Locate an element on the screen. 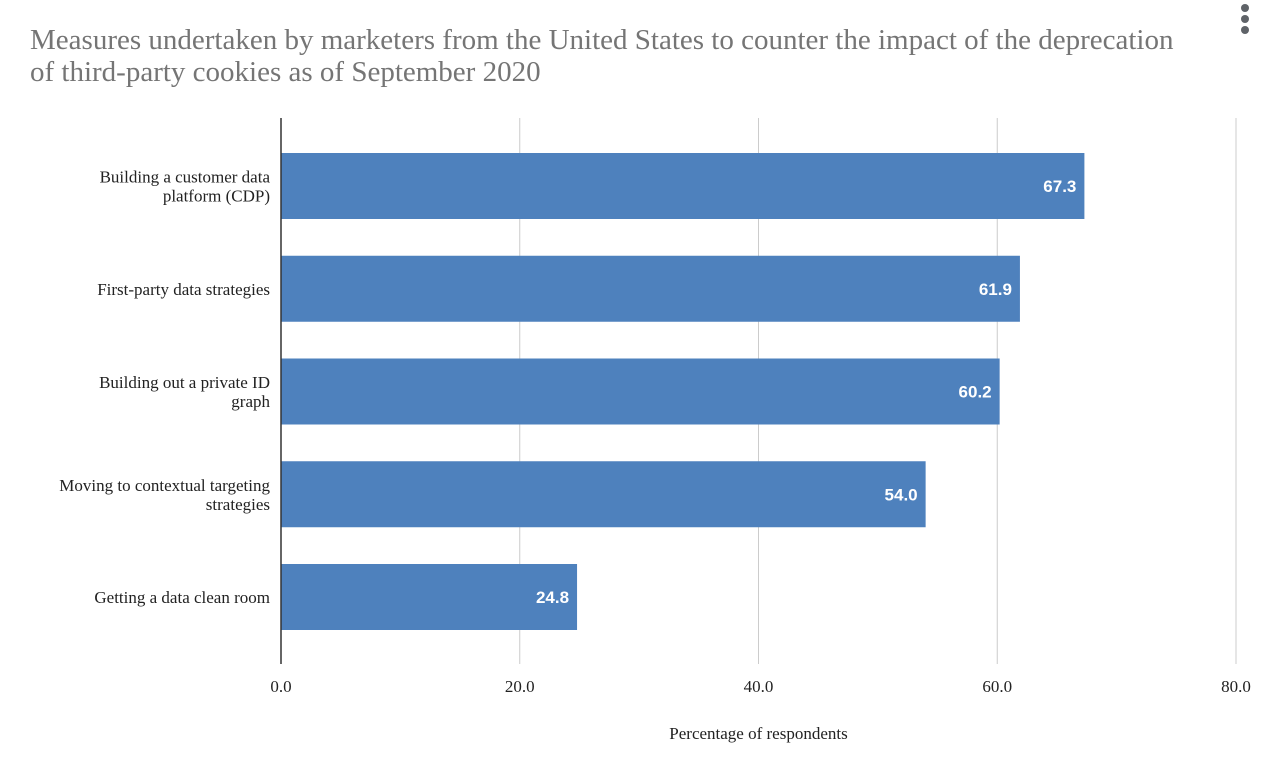 This screenshot has width=1262, height=768. category-label-line: Getting a data clean room is located at coordinates (182, 597).